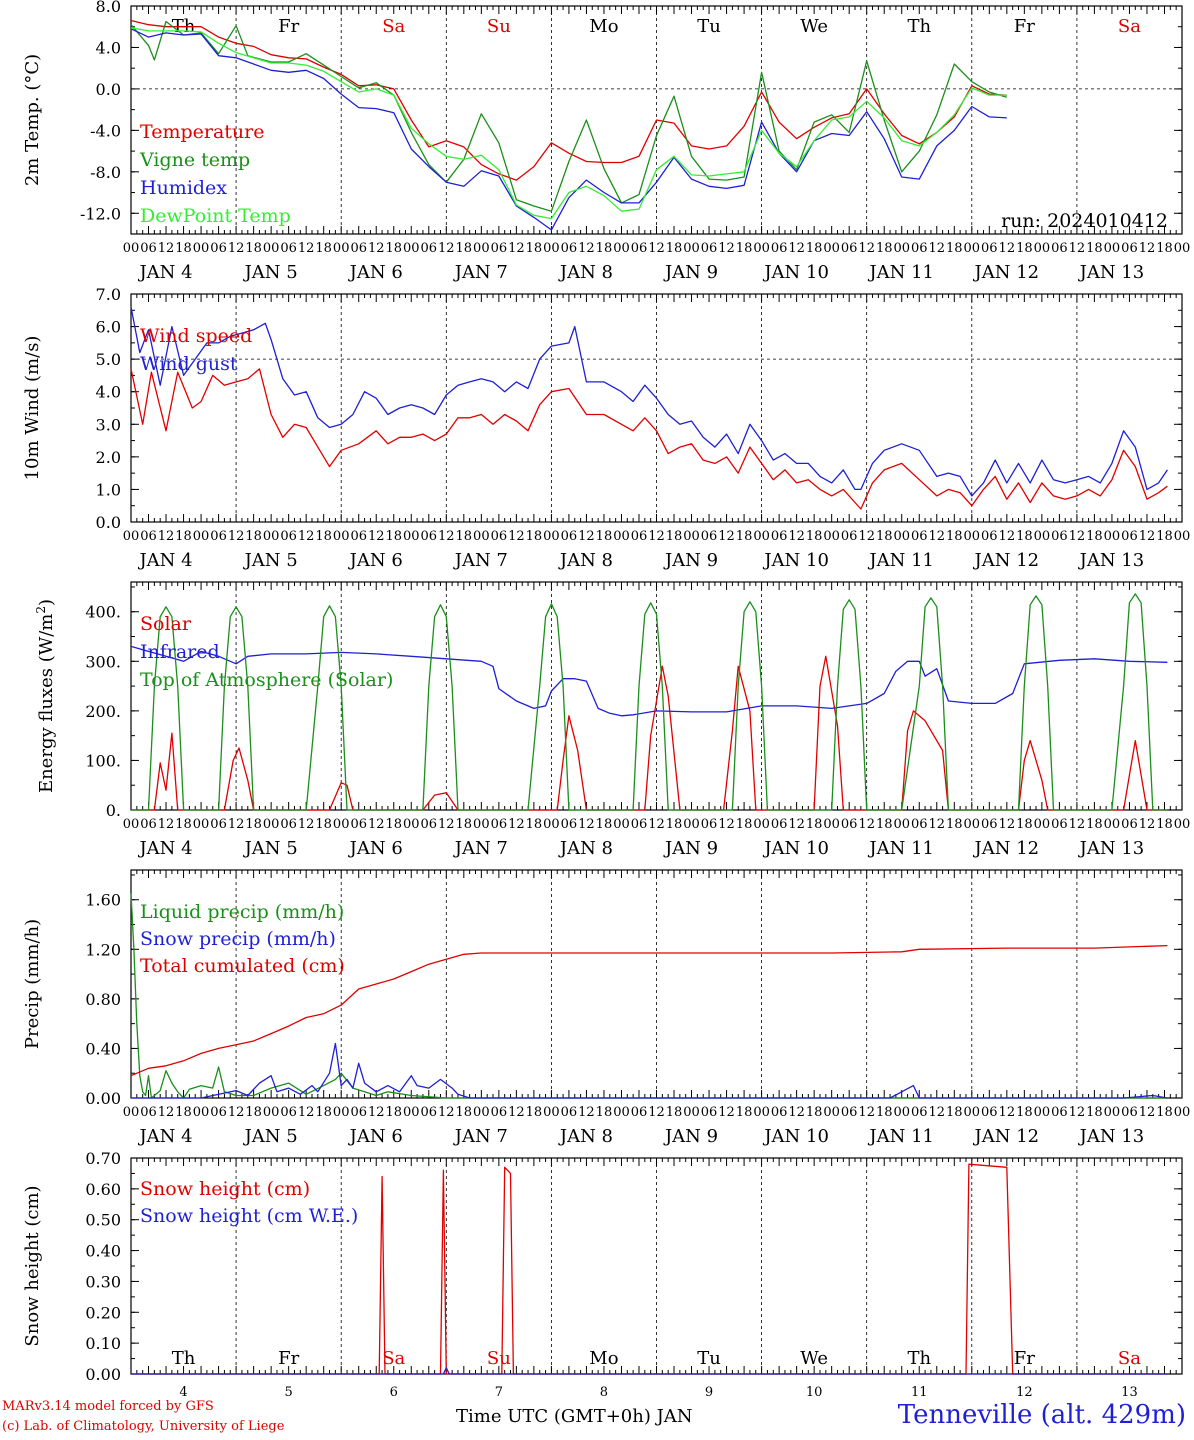  Describe the element at coordinates (270, 848) in the screenshot. I see `date-label: JAN 5` at that location.